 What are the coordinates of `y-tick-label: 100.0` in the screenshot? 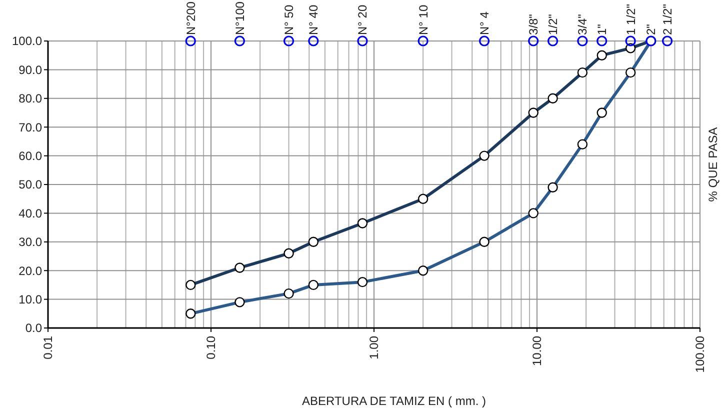 It's located at (27, 41).